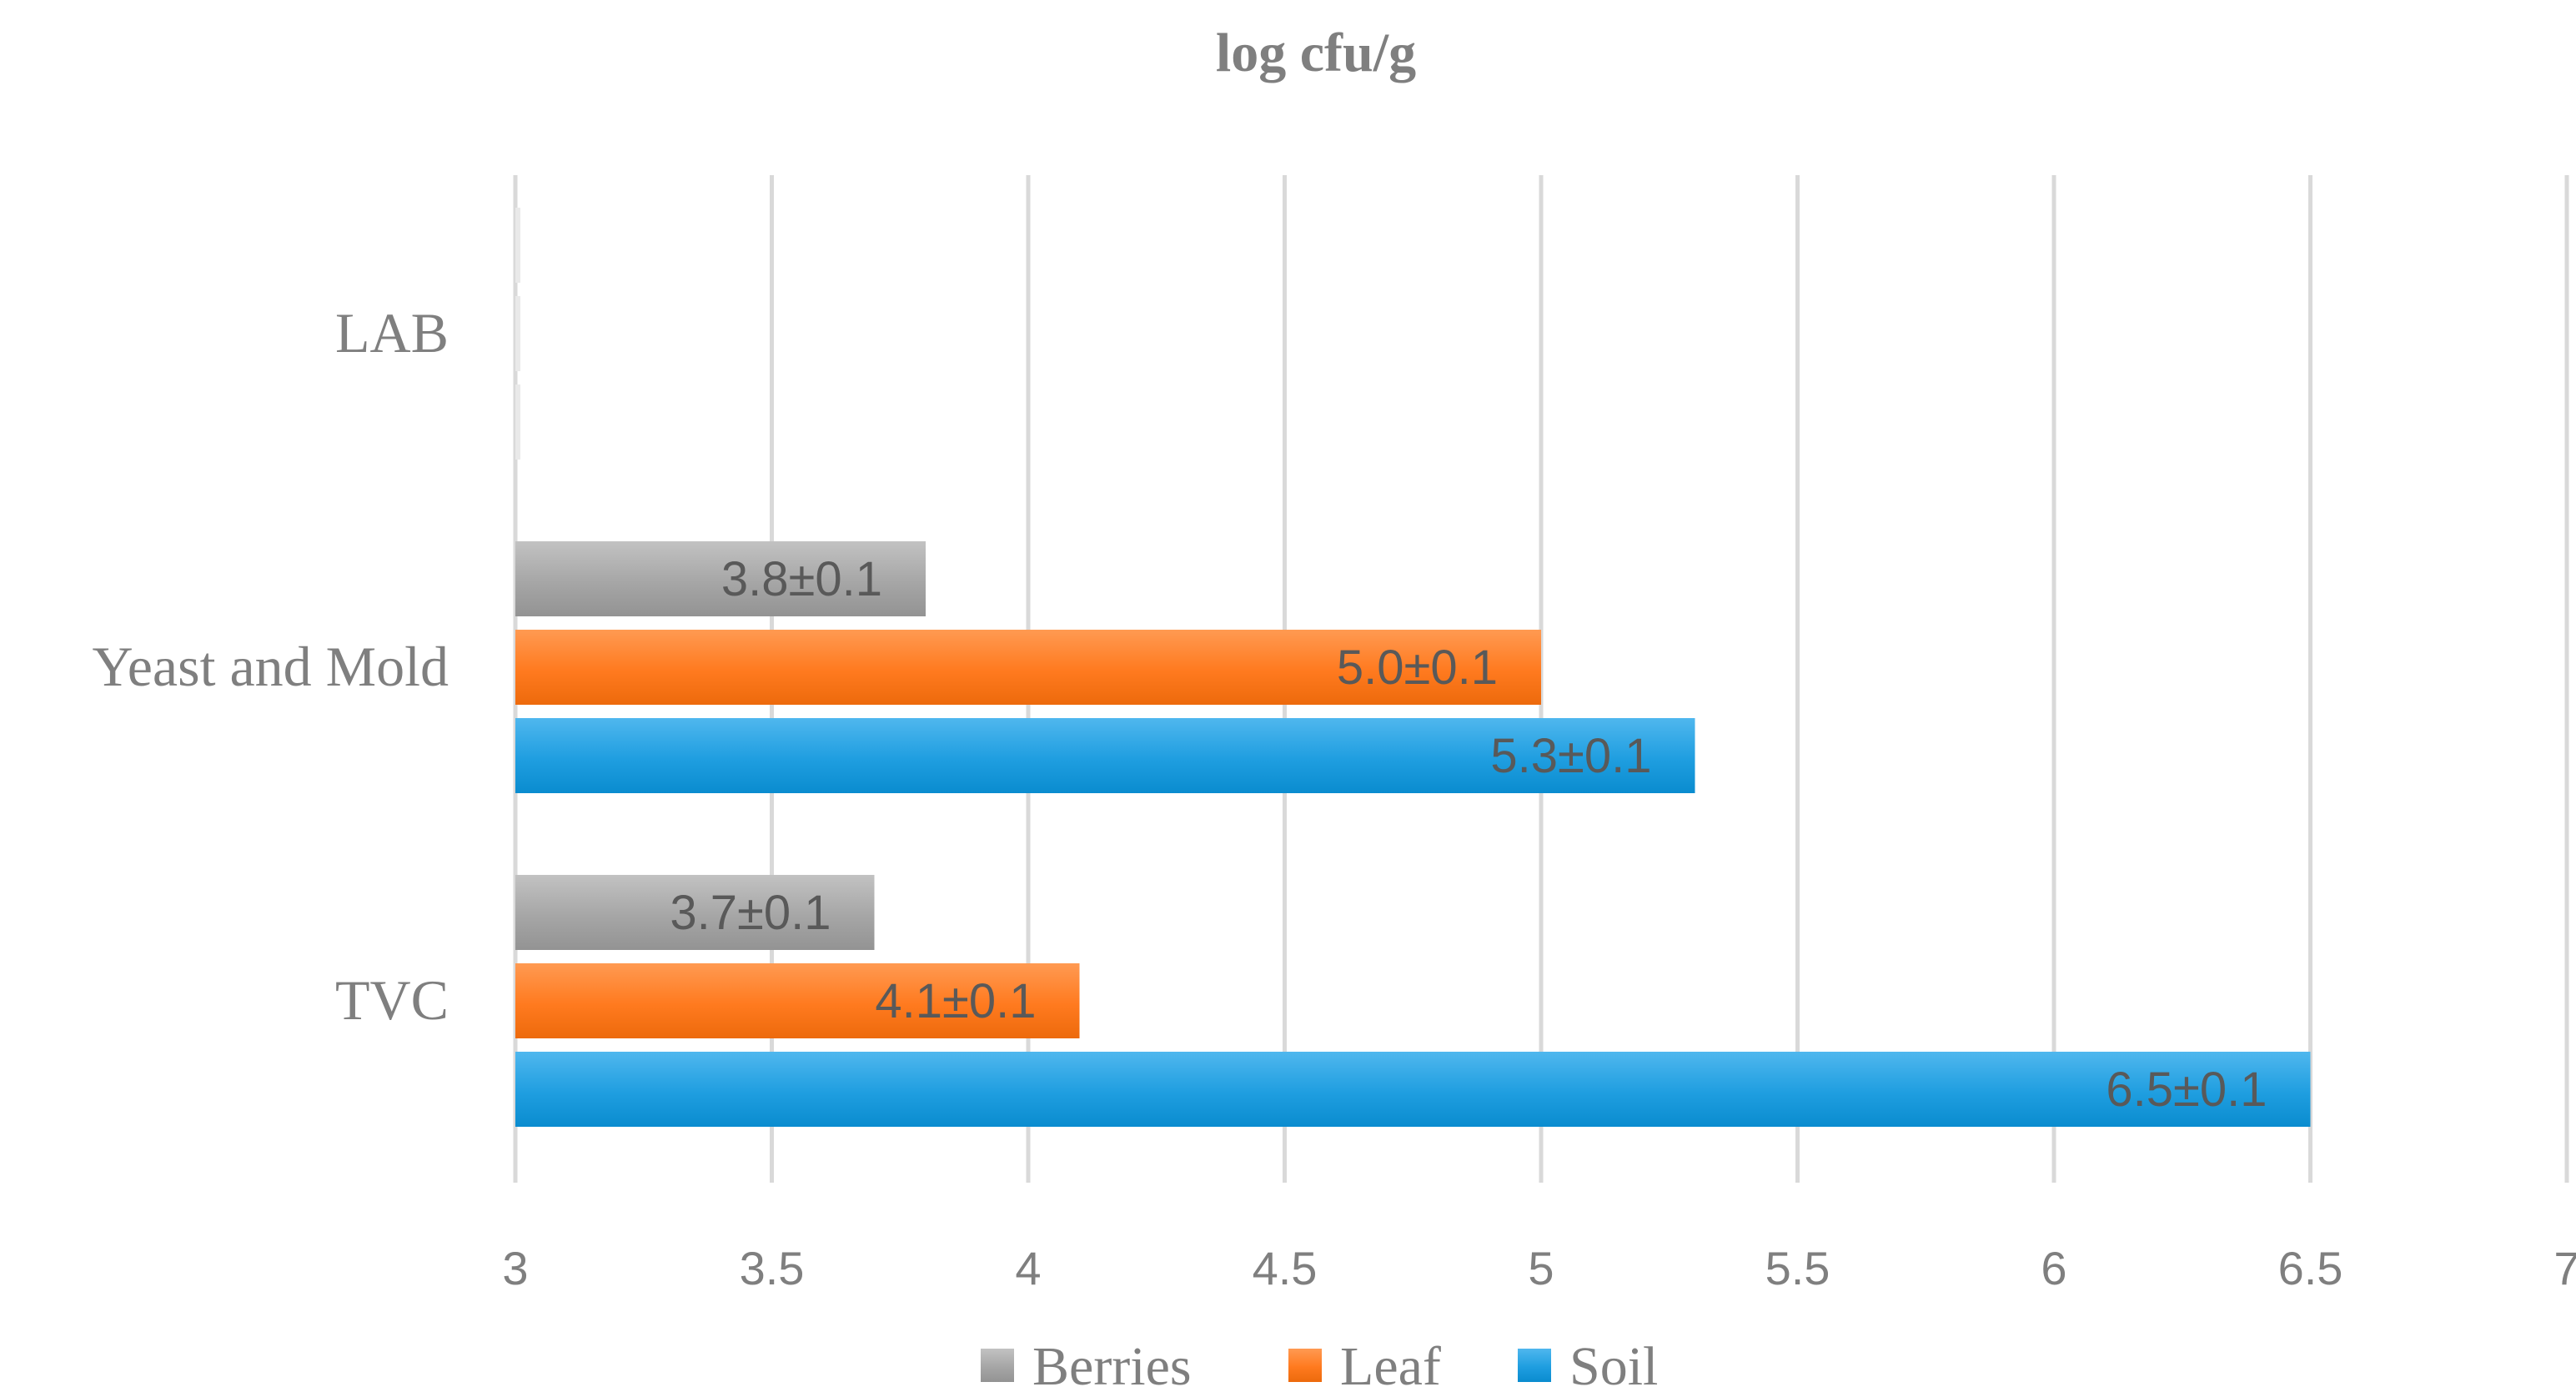 This screenshot has height=1392, width=2576. What do you see at coordinates (1413, 1089) in the screenshot?
I see `bar-soil-tvc` at bounding box center [1413, 1089].